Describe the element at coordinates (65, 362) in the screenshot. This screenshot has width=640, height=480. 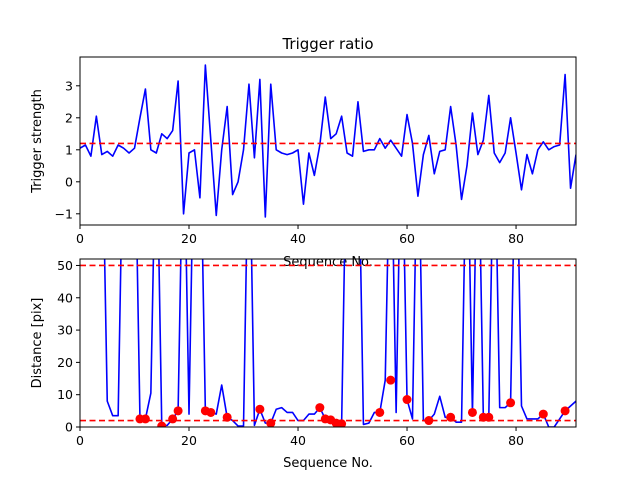
I see `y-tick-label: 20` at that location.